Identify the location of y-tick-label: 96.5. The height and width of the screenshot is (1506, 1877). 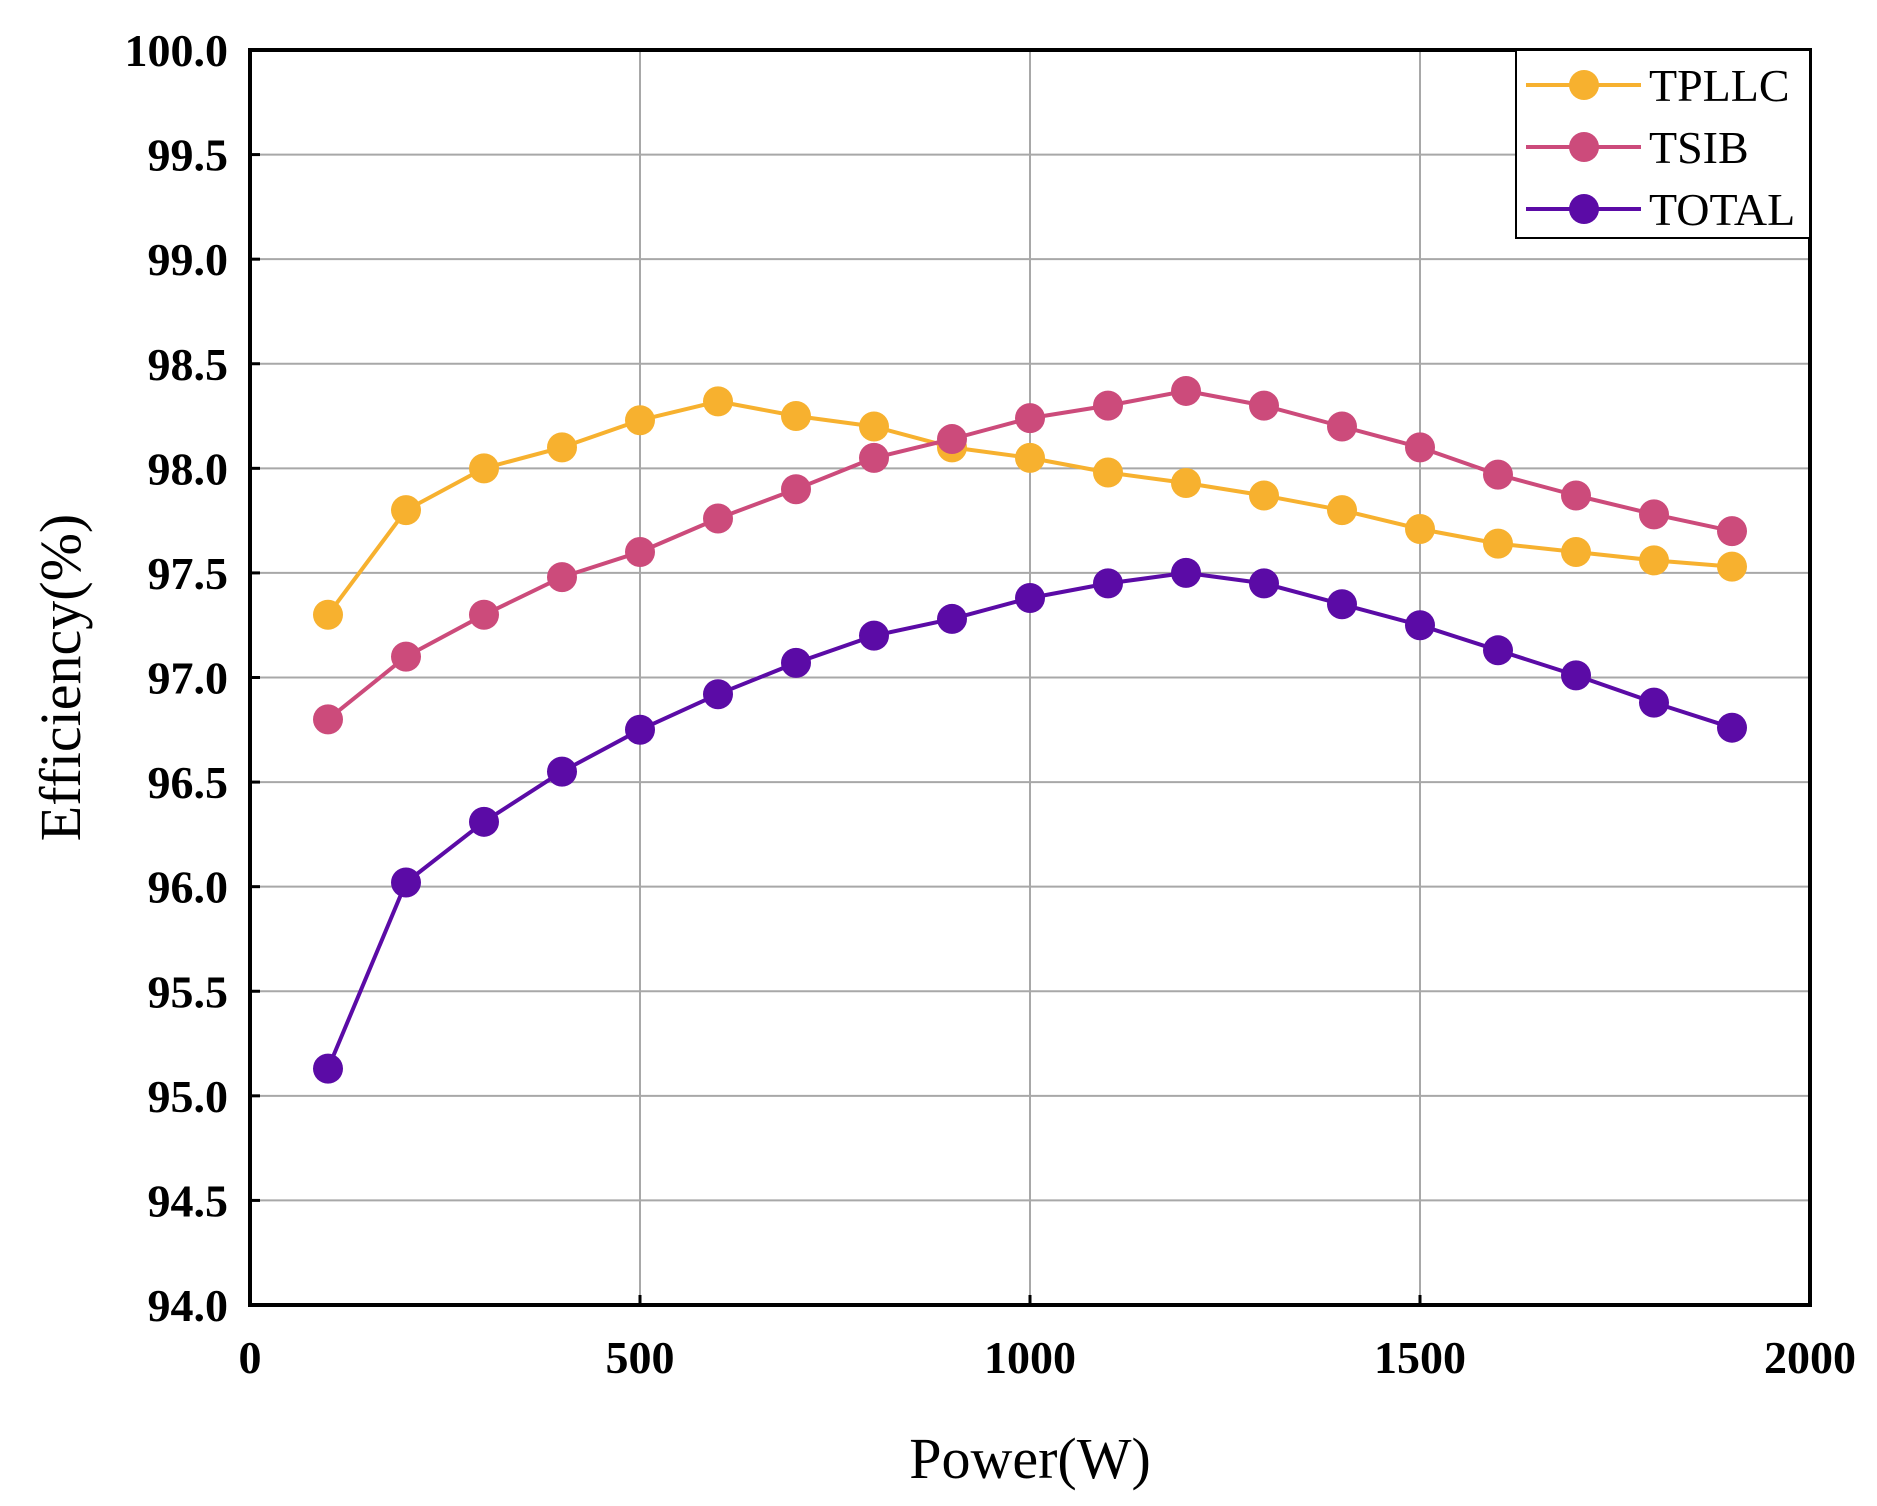
(188, 782).